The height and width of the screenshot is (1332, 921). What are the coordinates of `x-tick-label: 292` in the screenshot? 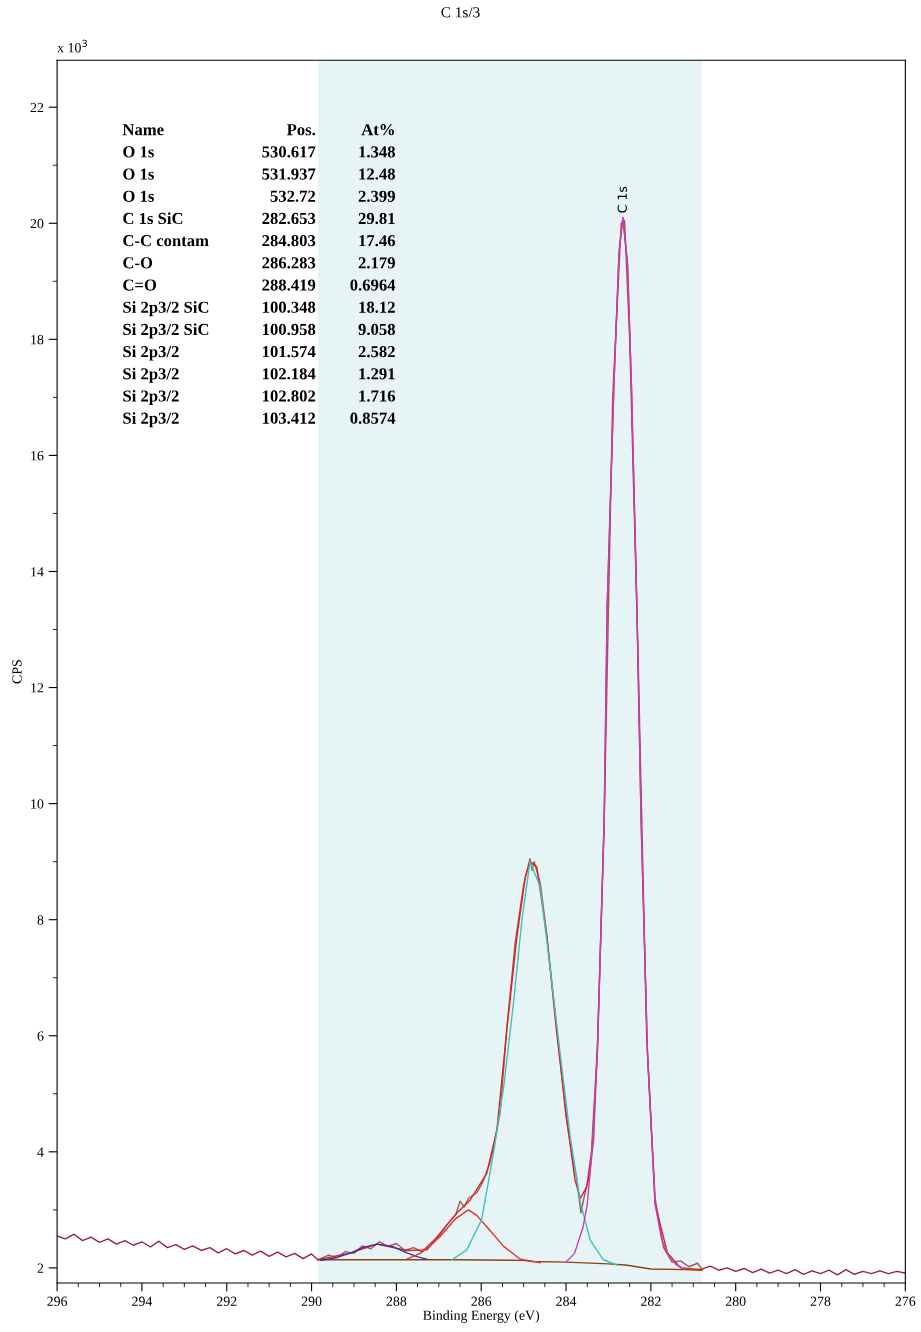 It's located at (226, 1301).